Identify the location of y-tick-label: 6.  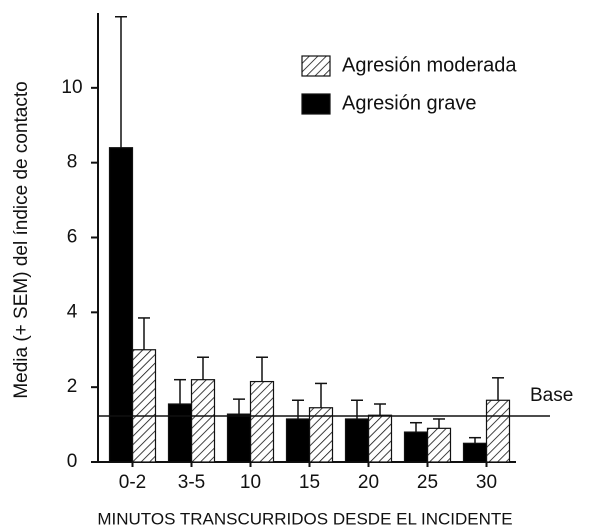
(72, 237).